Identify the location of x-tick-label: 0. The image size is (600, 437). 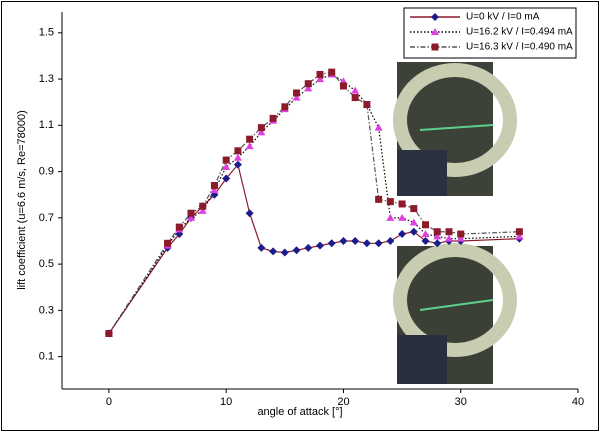
(109, 402).